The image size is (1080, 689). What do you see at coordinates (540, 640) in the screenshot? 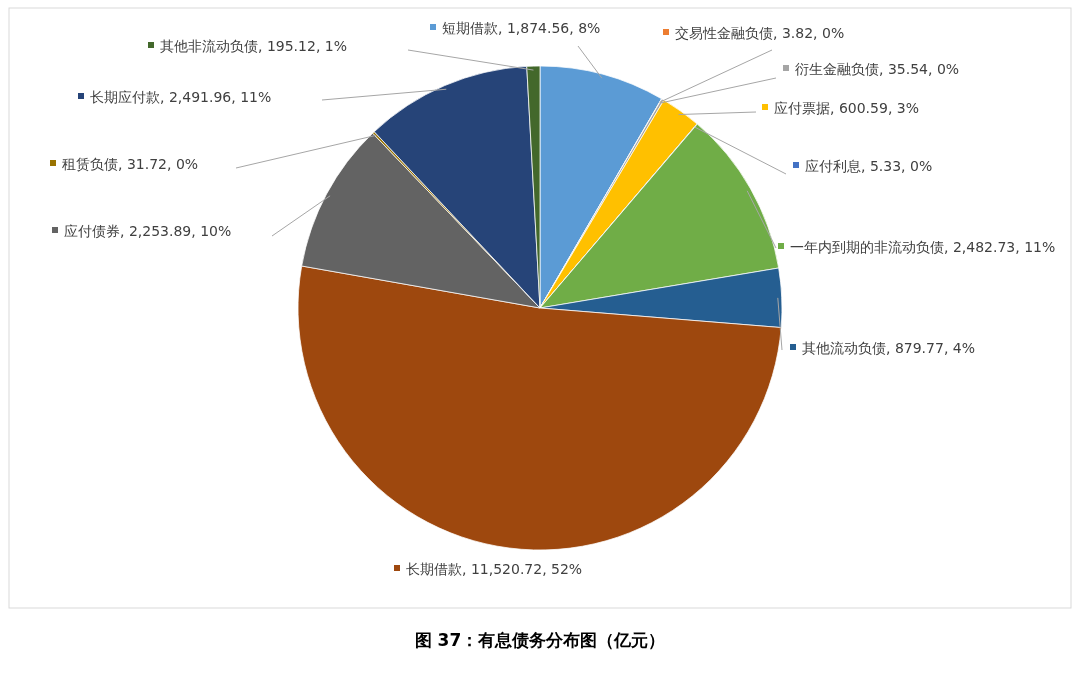
I see `text: 图 37：有息债务分布图（亿元）` at bounding box center [540, 640].